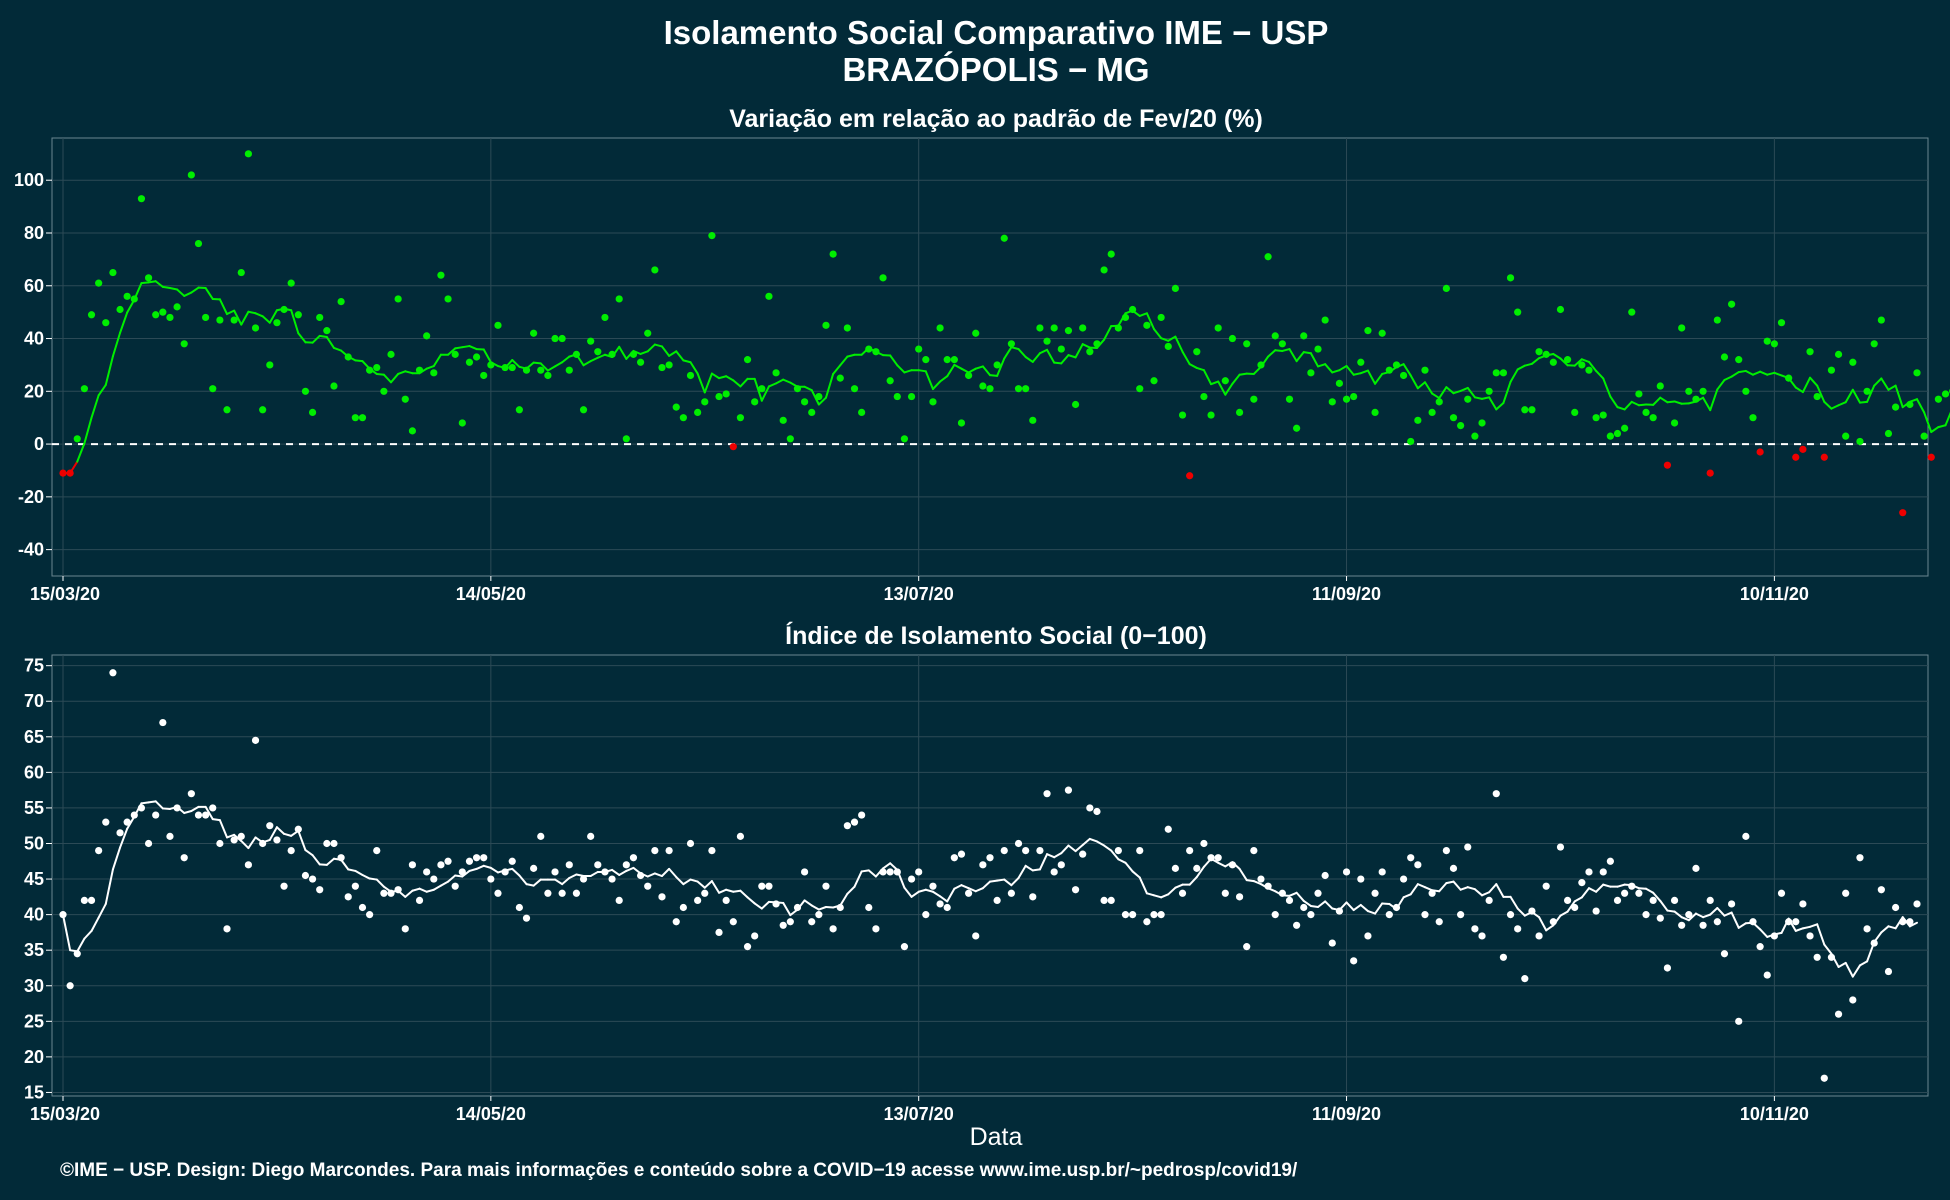 The height and width of the screenshot is (1200, 1950). What do you see at coordinates (990, 889) in the screenshot?
I see `index-trend-line` at bounding box center [990, 889].